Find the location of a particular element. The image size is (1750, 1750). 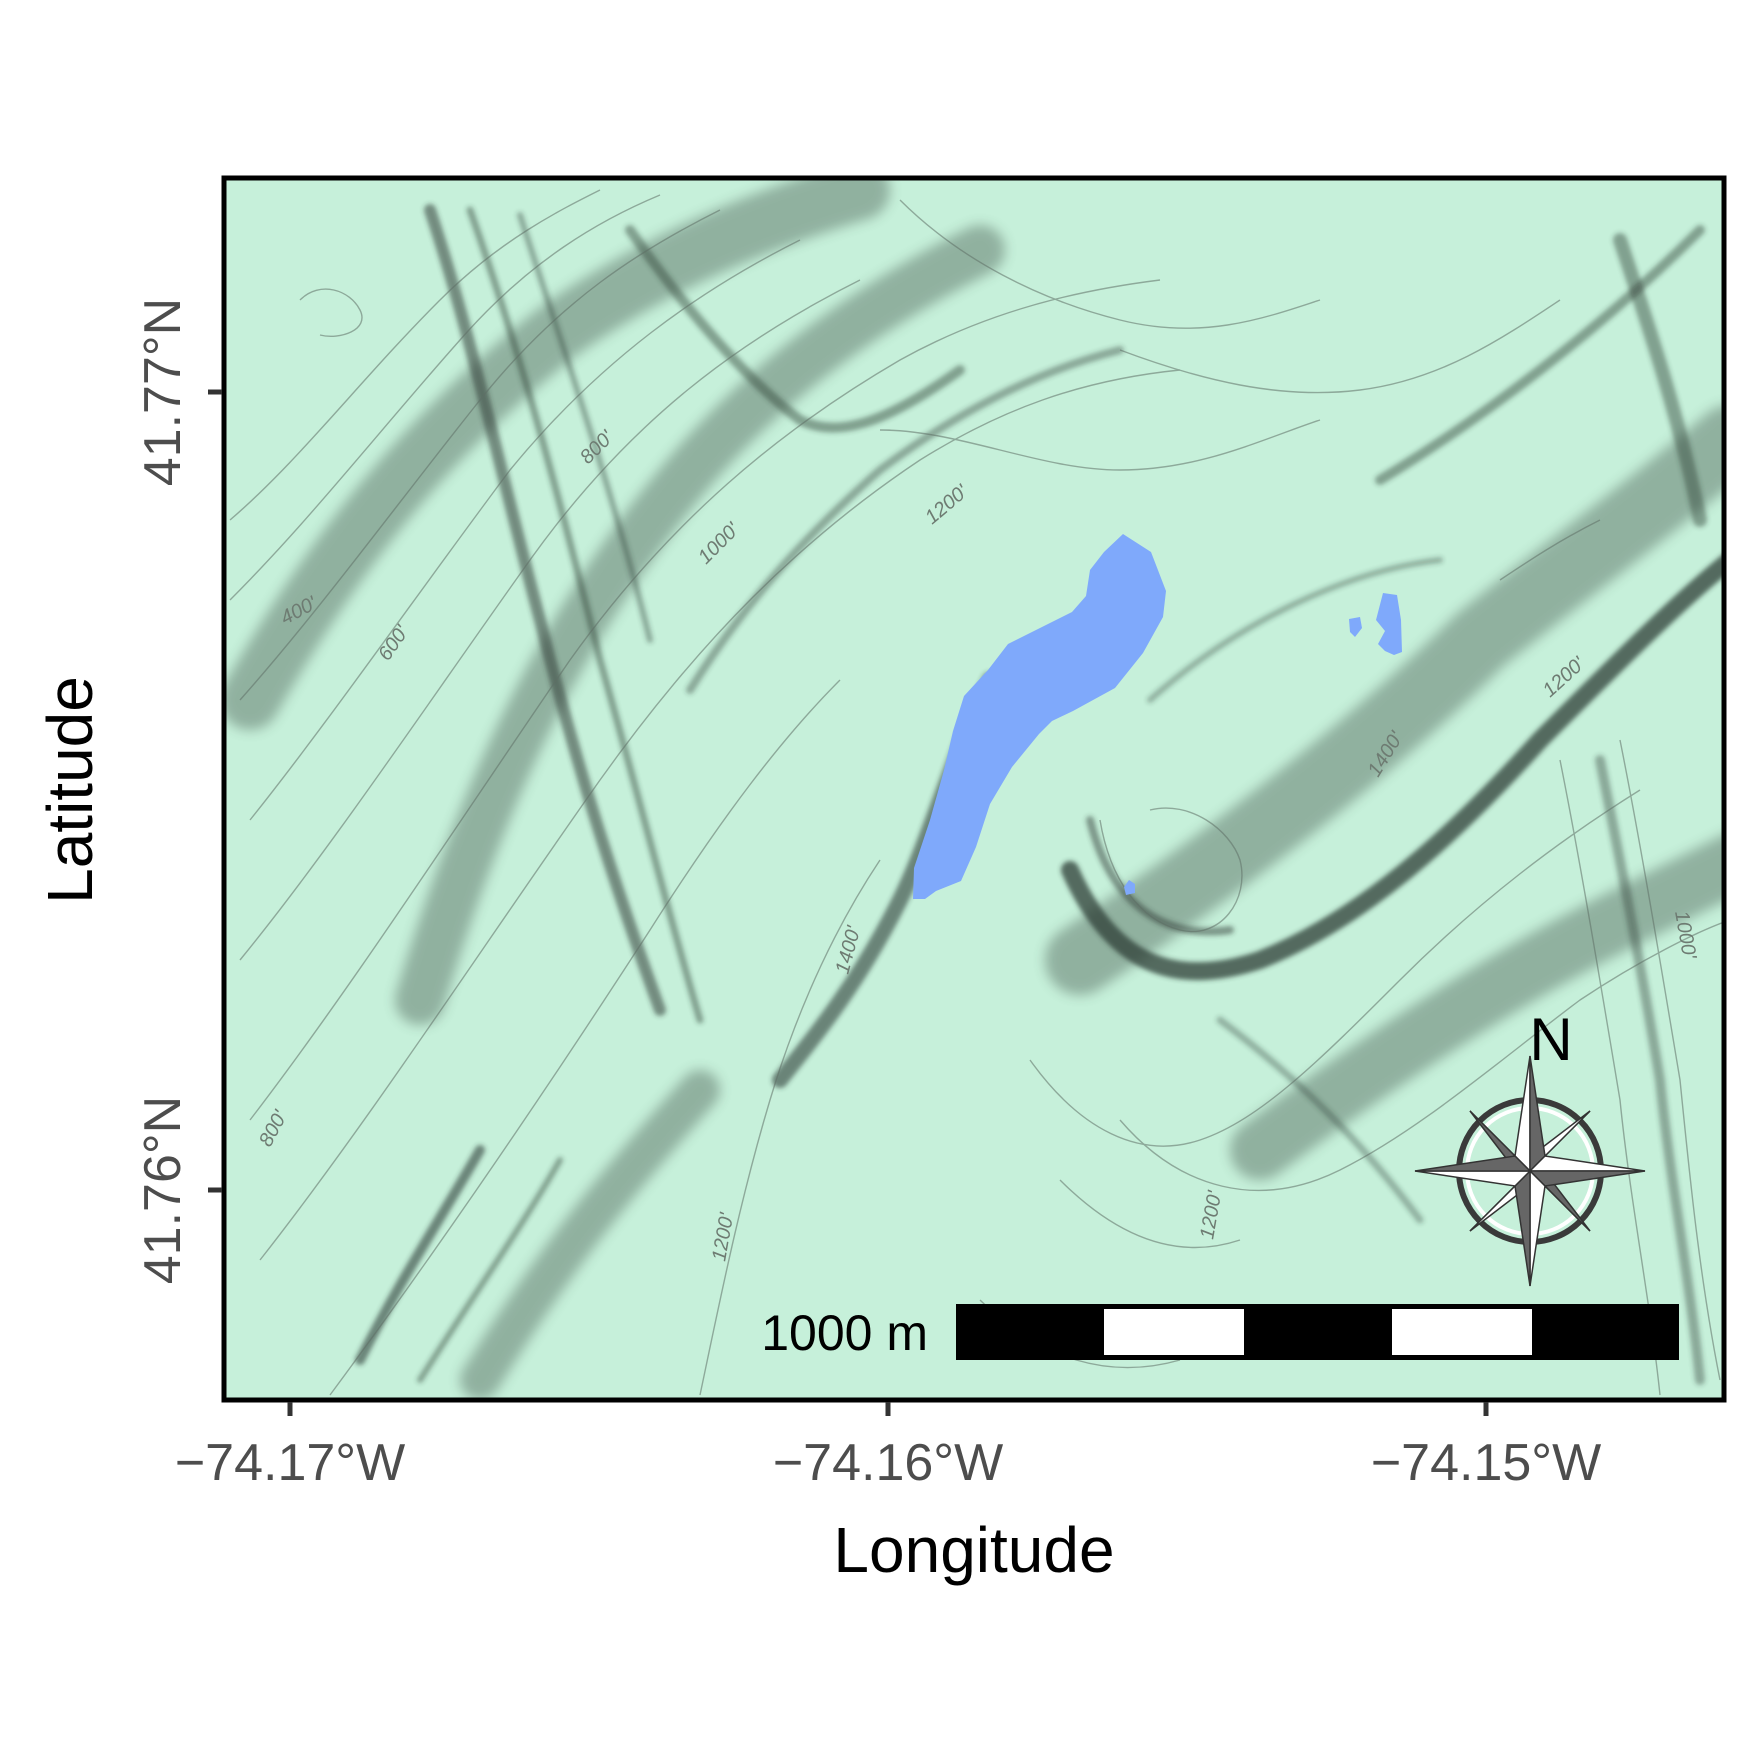

pond-south is located at coordinates (1129, 887).